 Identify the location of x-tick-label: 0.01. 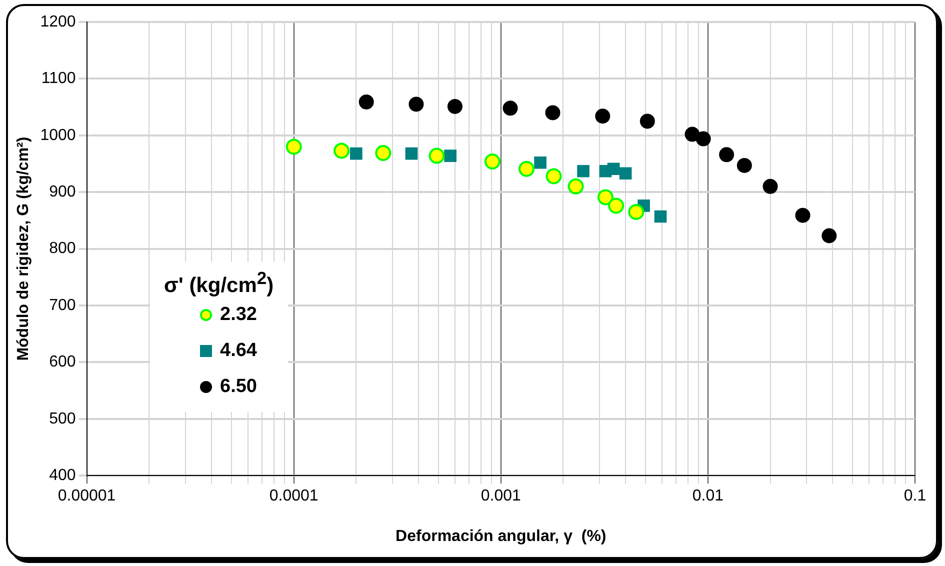
(708, 496).